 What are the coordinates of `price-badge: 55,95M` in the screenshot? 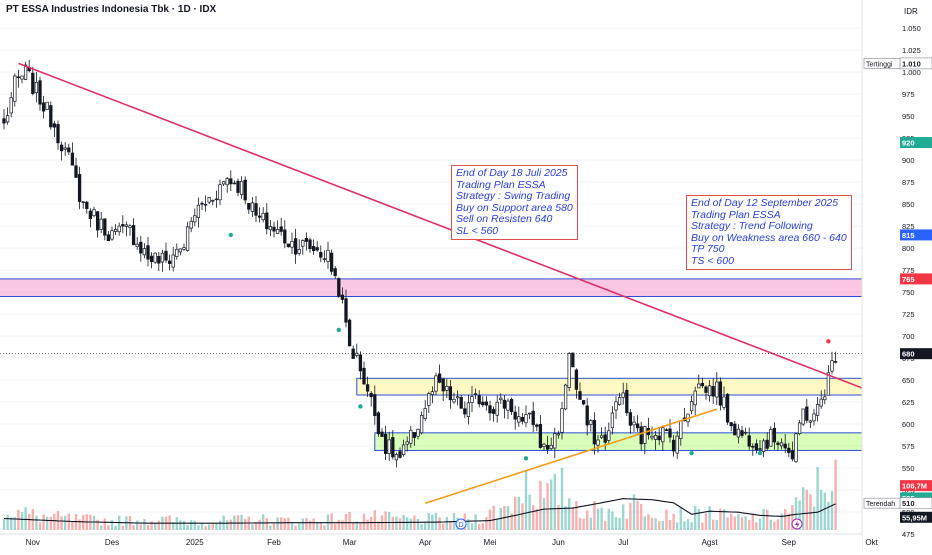 It's located at (916, 517).